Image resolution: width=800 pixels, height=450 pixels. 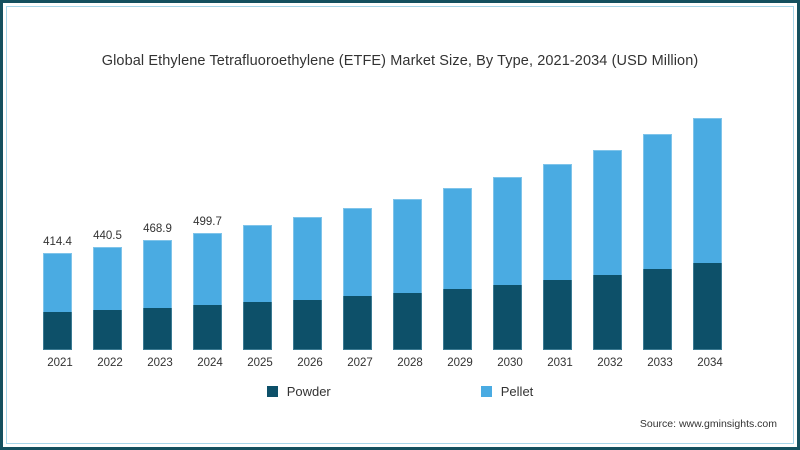 I want to click on x-axis-tick-label: 2023, so click(x=160, y=363).